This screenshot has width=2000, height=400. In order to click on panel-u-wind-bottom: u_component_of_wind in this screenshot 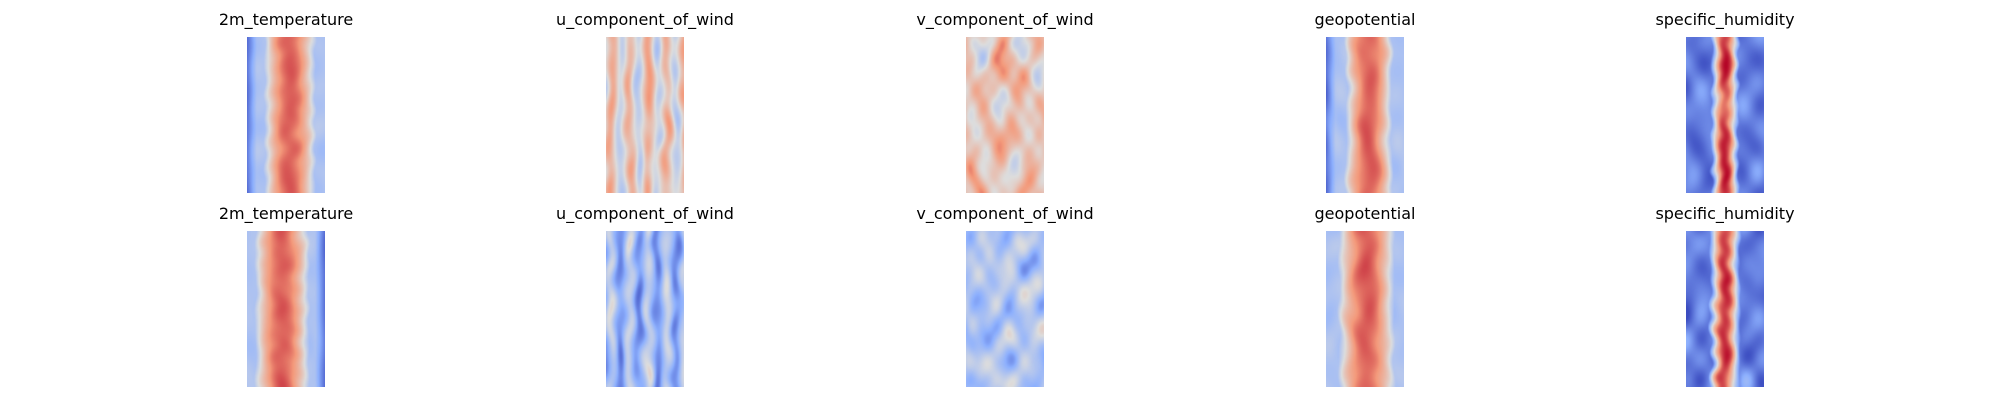, I will do `click(645, 295)`.